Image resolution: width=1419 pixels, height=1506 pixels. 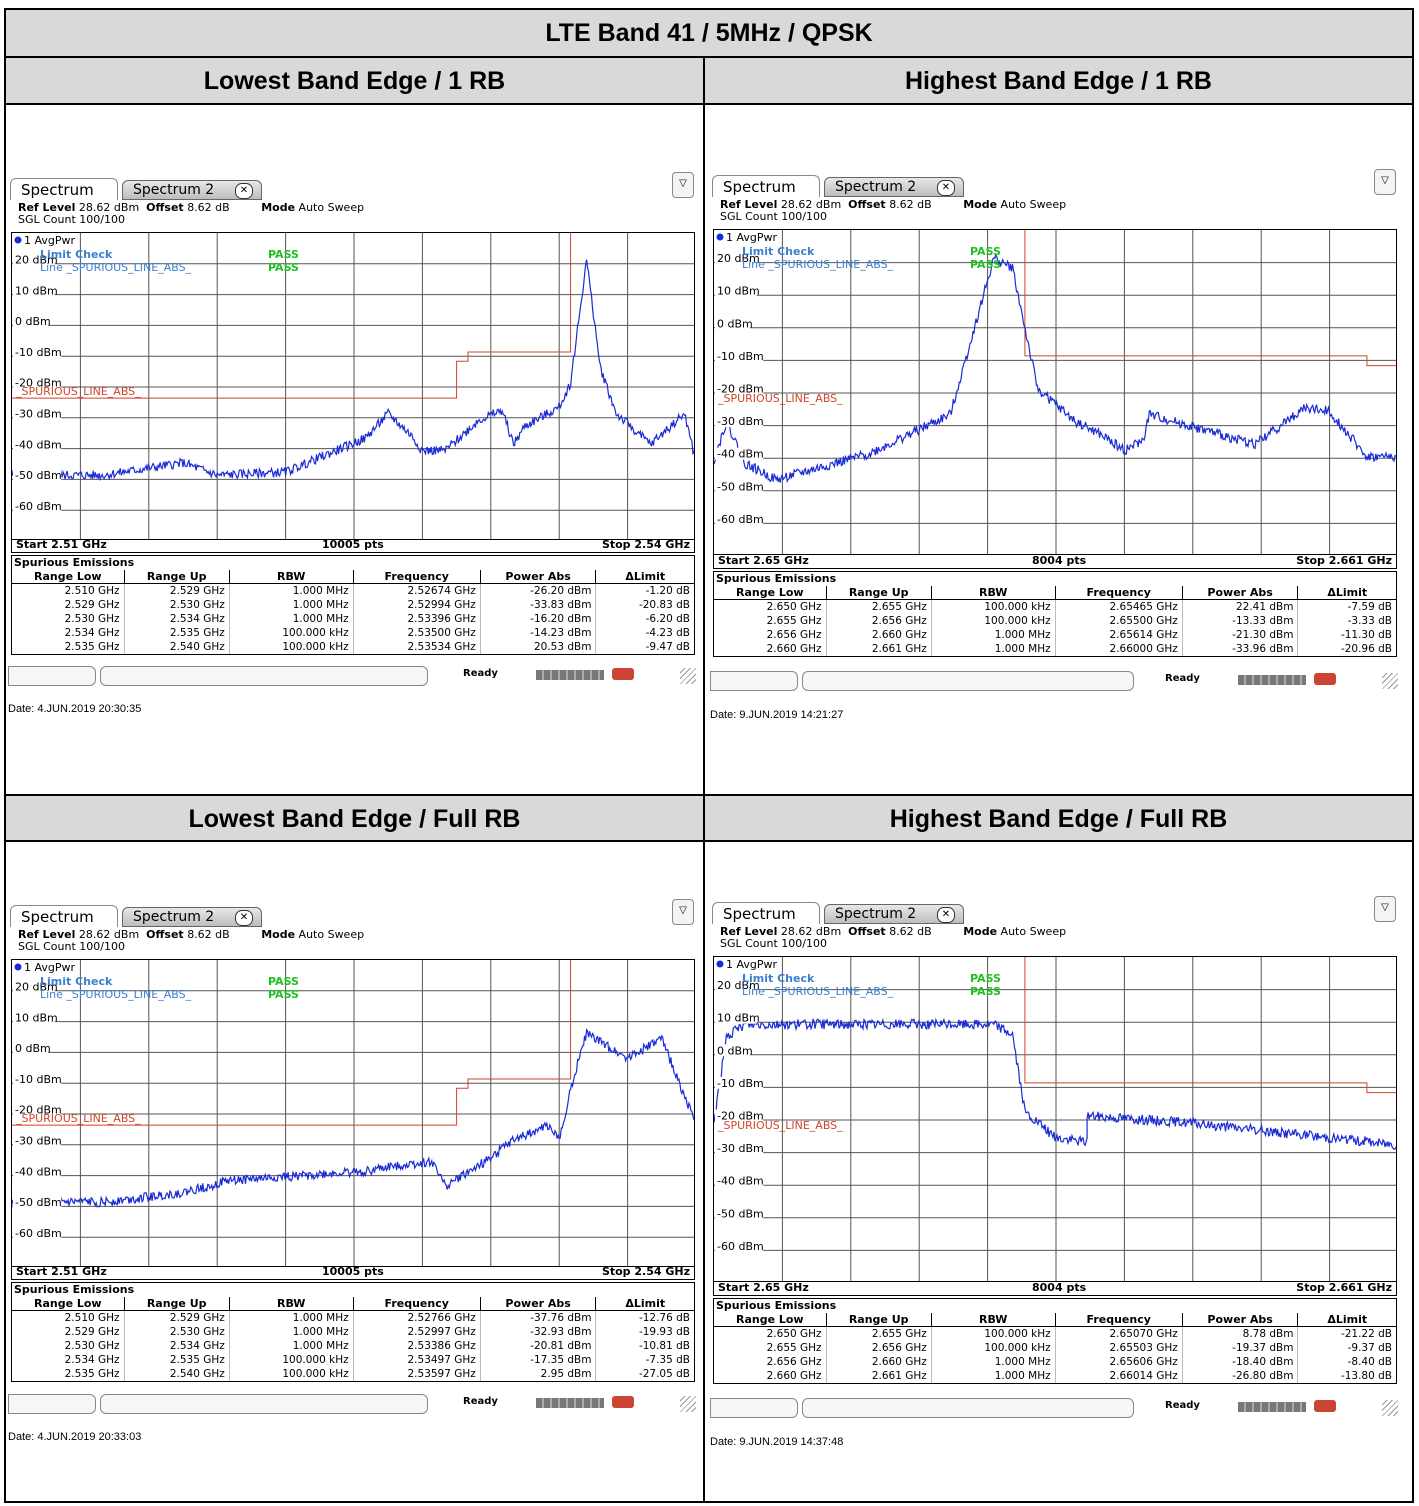 I want to click on column-header: Range Low, so click(x=68, y=1304).